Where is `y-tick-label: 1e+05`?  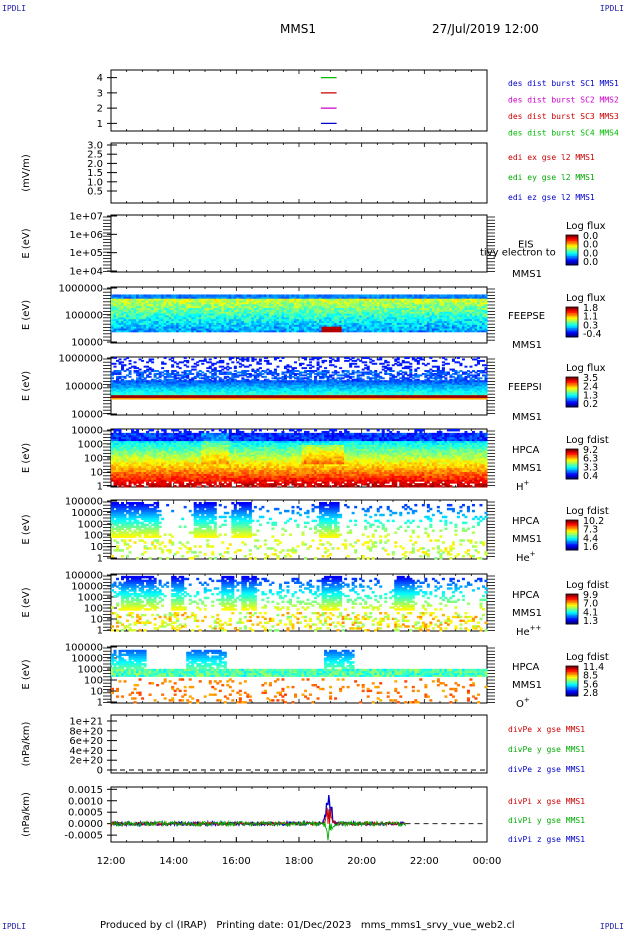 y-tick-label: 1e+05 is located at coordinates (86, 253).